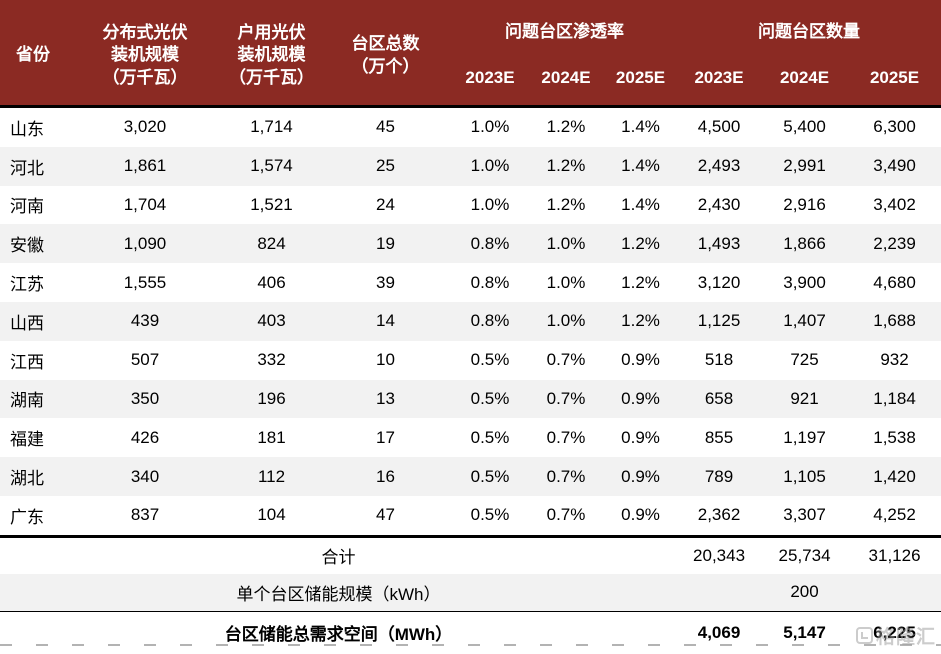 The image size is (941, 654). I want to click on table-row: 福建 426 181 17 0.5% 0.7% 0.9% 855 1,197 1,538, so click(470, 437).